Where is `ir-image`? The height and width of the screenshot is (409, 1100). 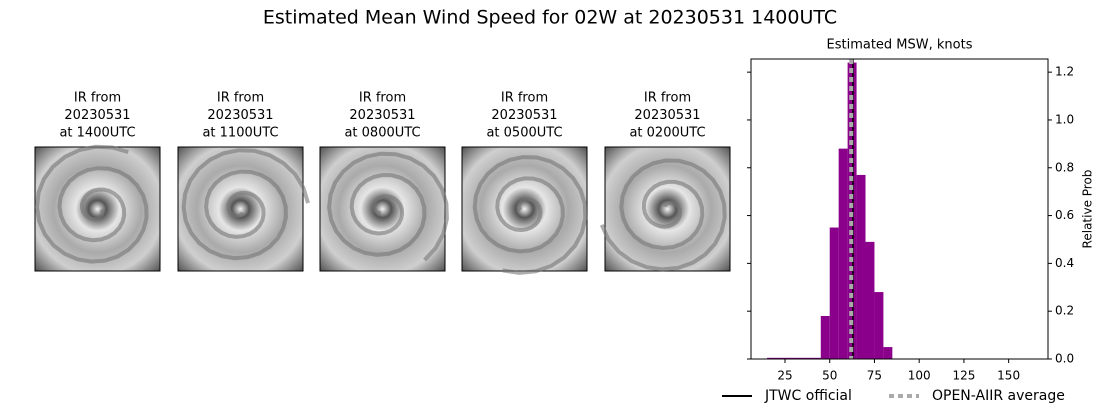
ir-image is located at coordinates (667, 209).